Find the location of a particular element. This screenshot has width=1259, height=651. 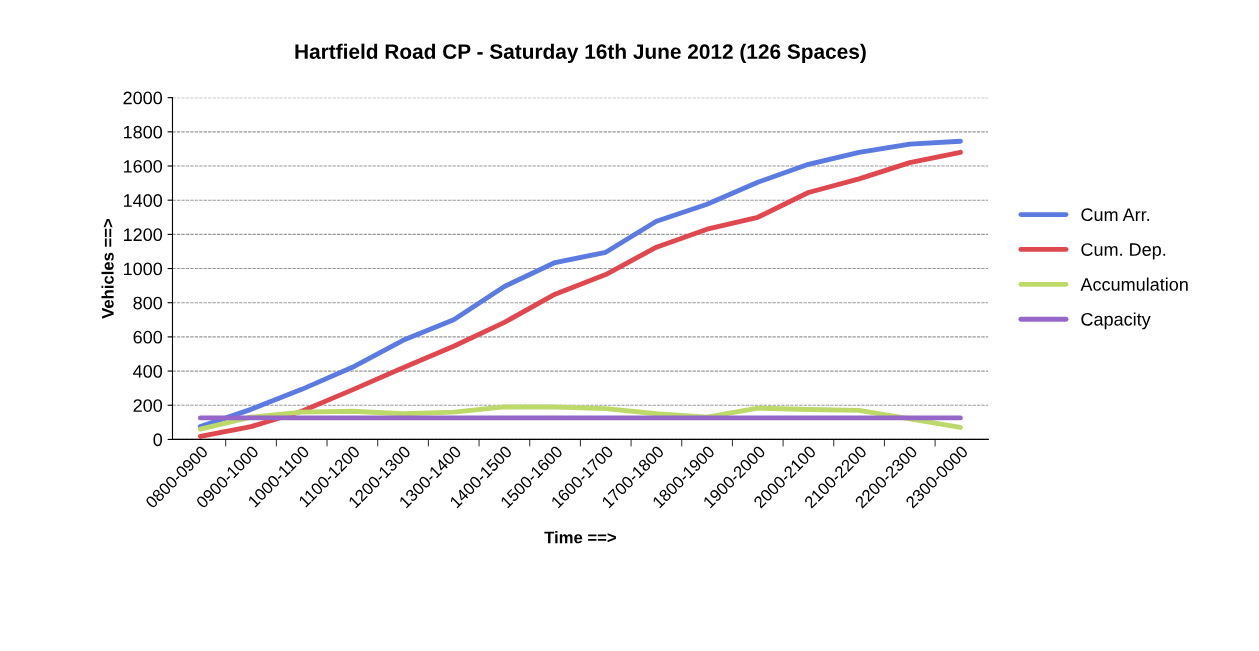

y-tick-label: 400 is located at coordinates (148, 371).